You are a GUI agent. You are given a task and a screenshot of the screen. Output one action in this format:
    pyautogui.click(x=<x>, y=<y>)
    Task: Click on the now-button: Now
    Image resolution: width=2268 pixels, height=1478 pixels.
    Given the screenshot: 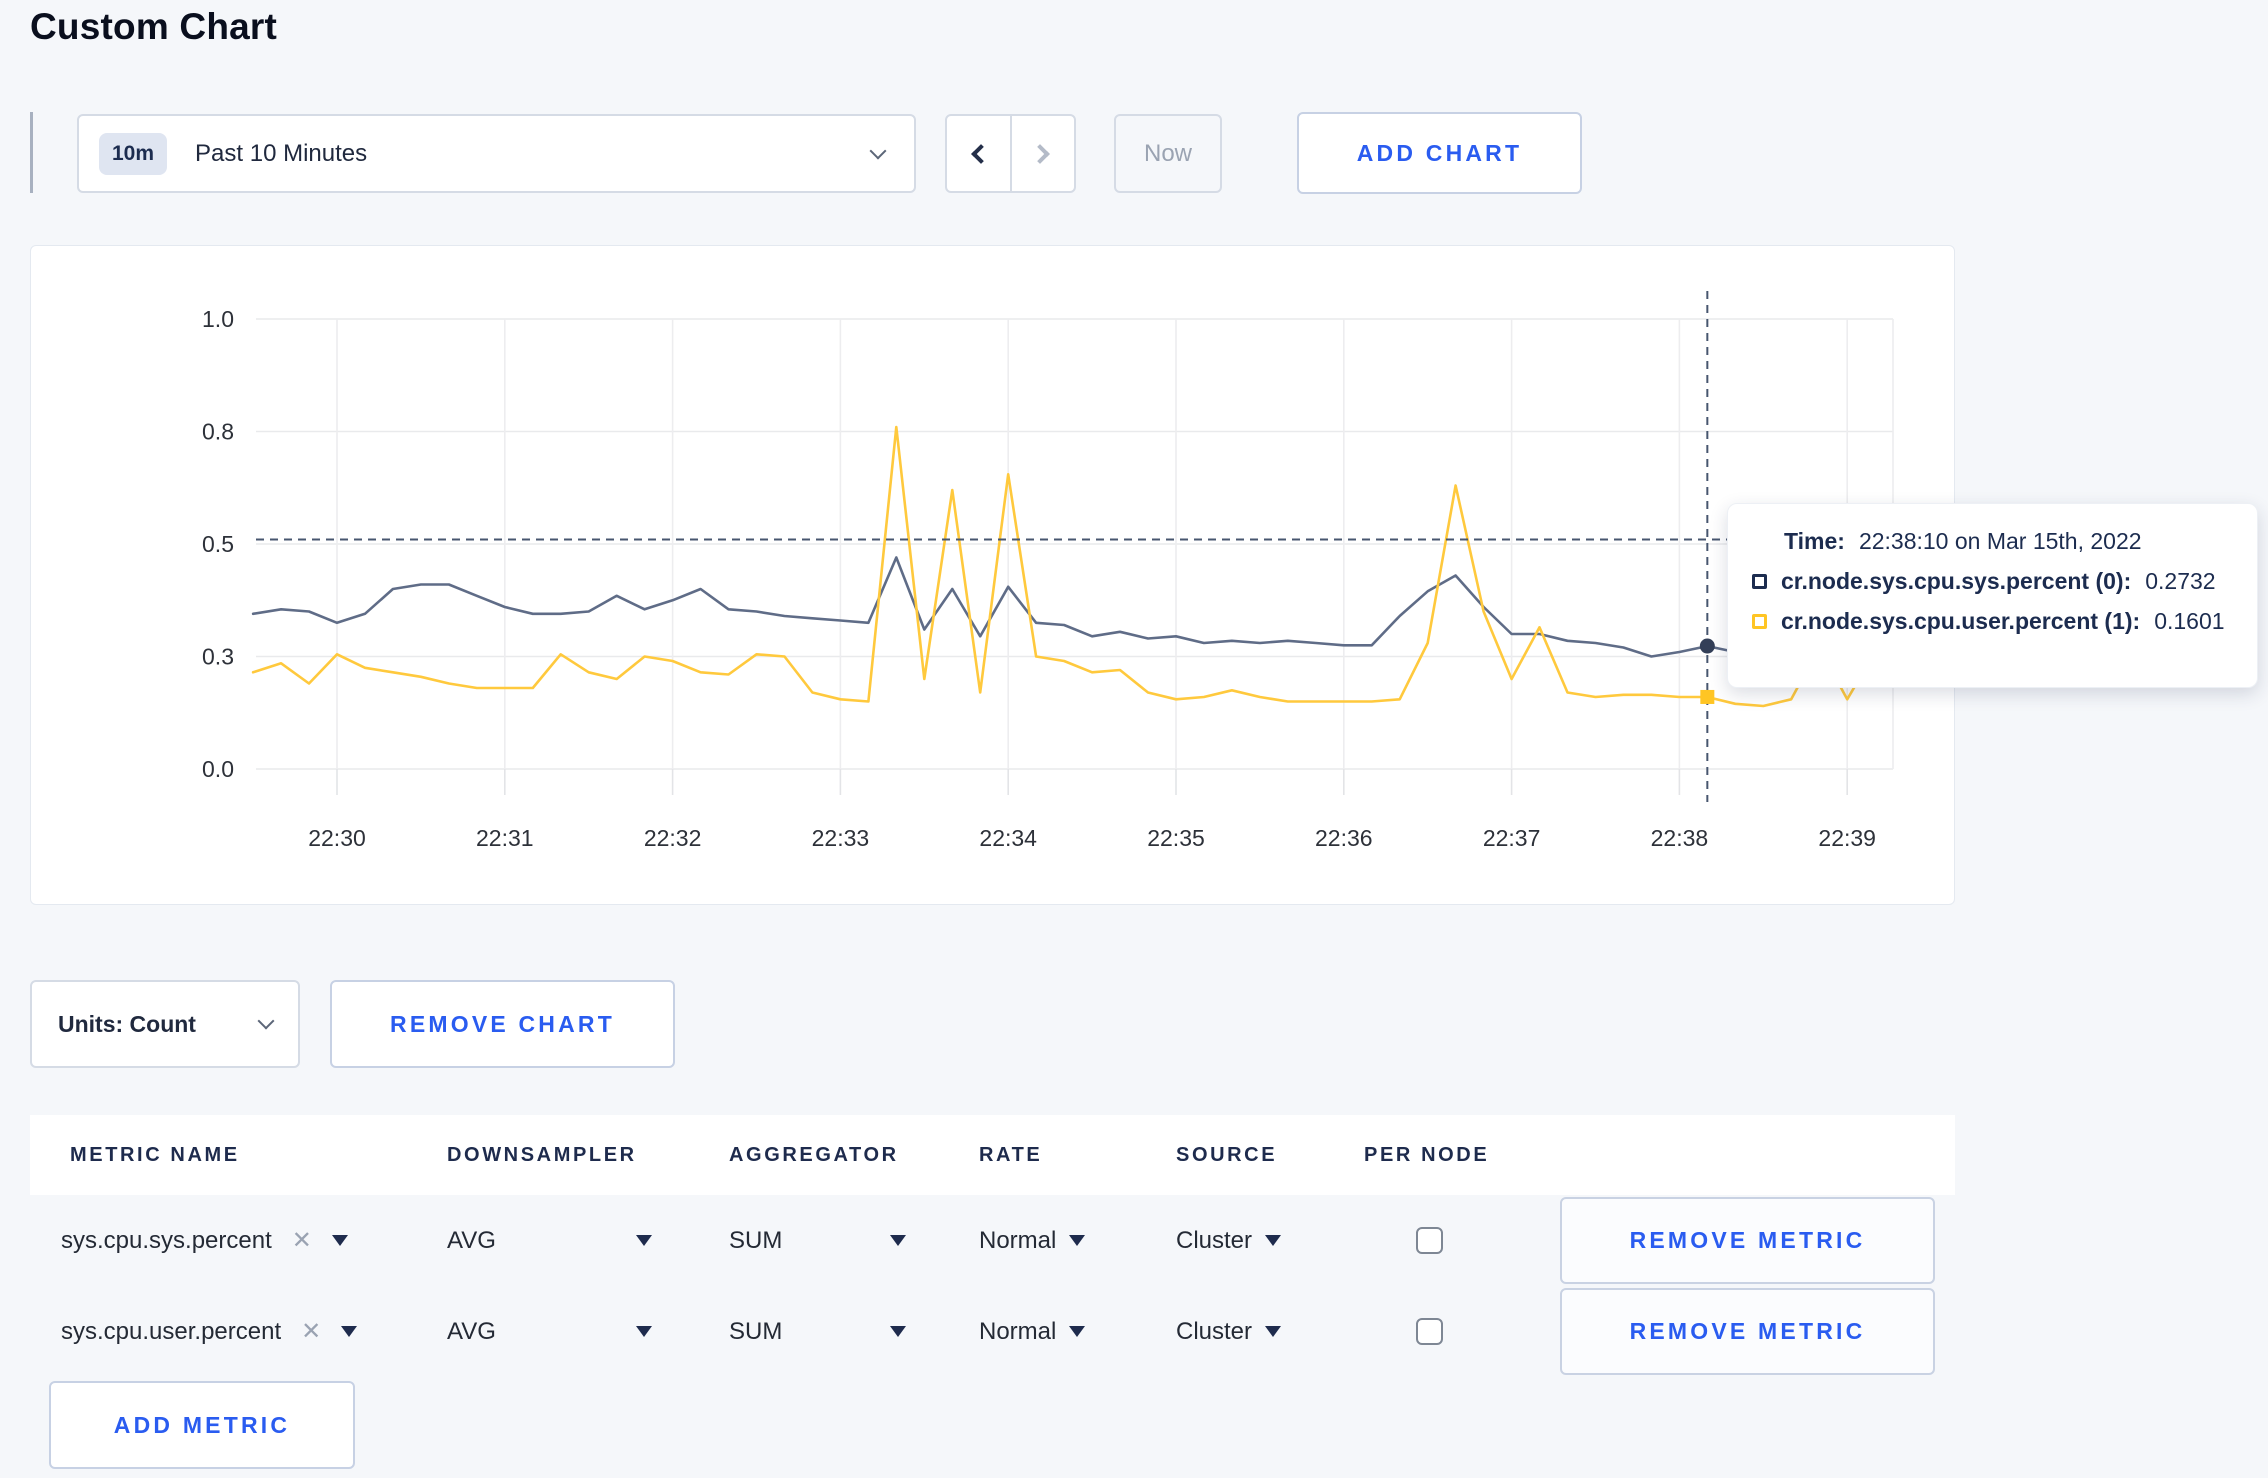 What is the action you would take?
    pyautogui.click(x=1168, y=153)
    